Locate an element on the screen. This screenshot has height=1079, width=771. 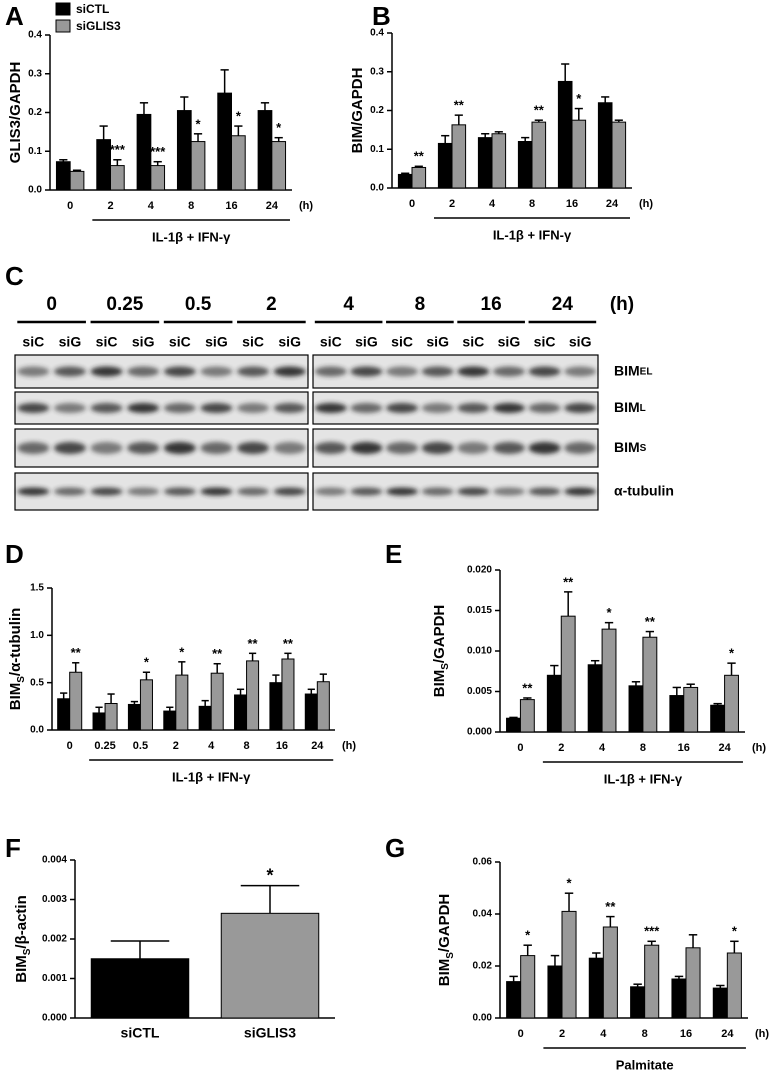
y-tick-label: 0.4 is located at coordinates (35, 35).